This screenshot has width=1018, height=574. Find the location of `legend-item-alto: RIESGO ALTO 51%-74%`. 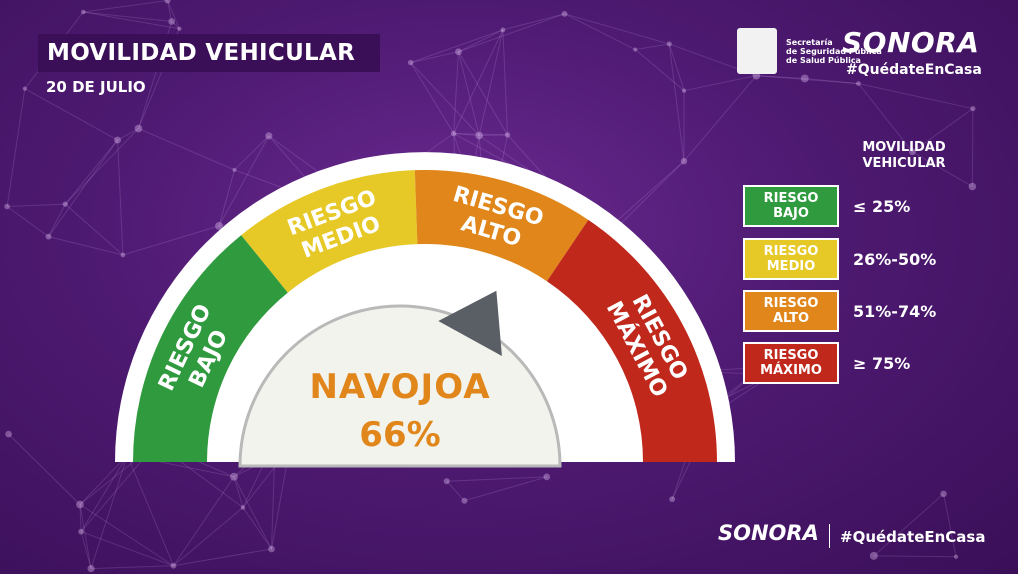

legend-item-alto: RIESGO ALTO 51%-74% is located at coordinates (839, 311).